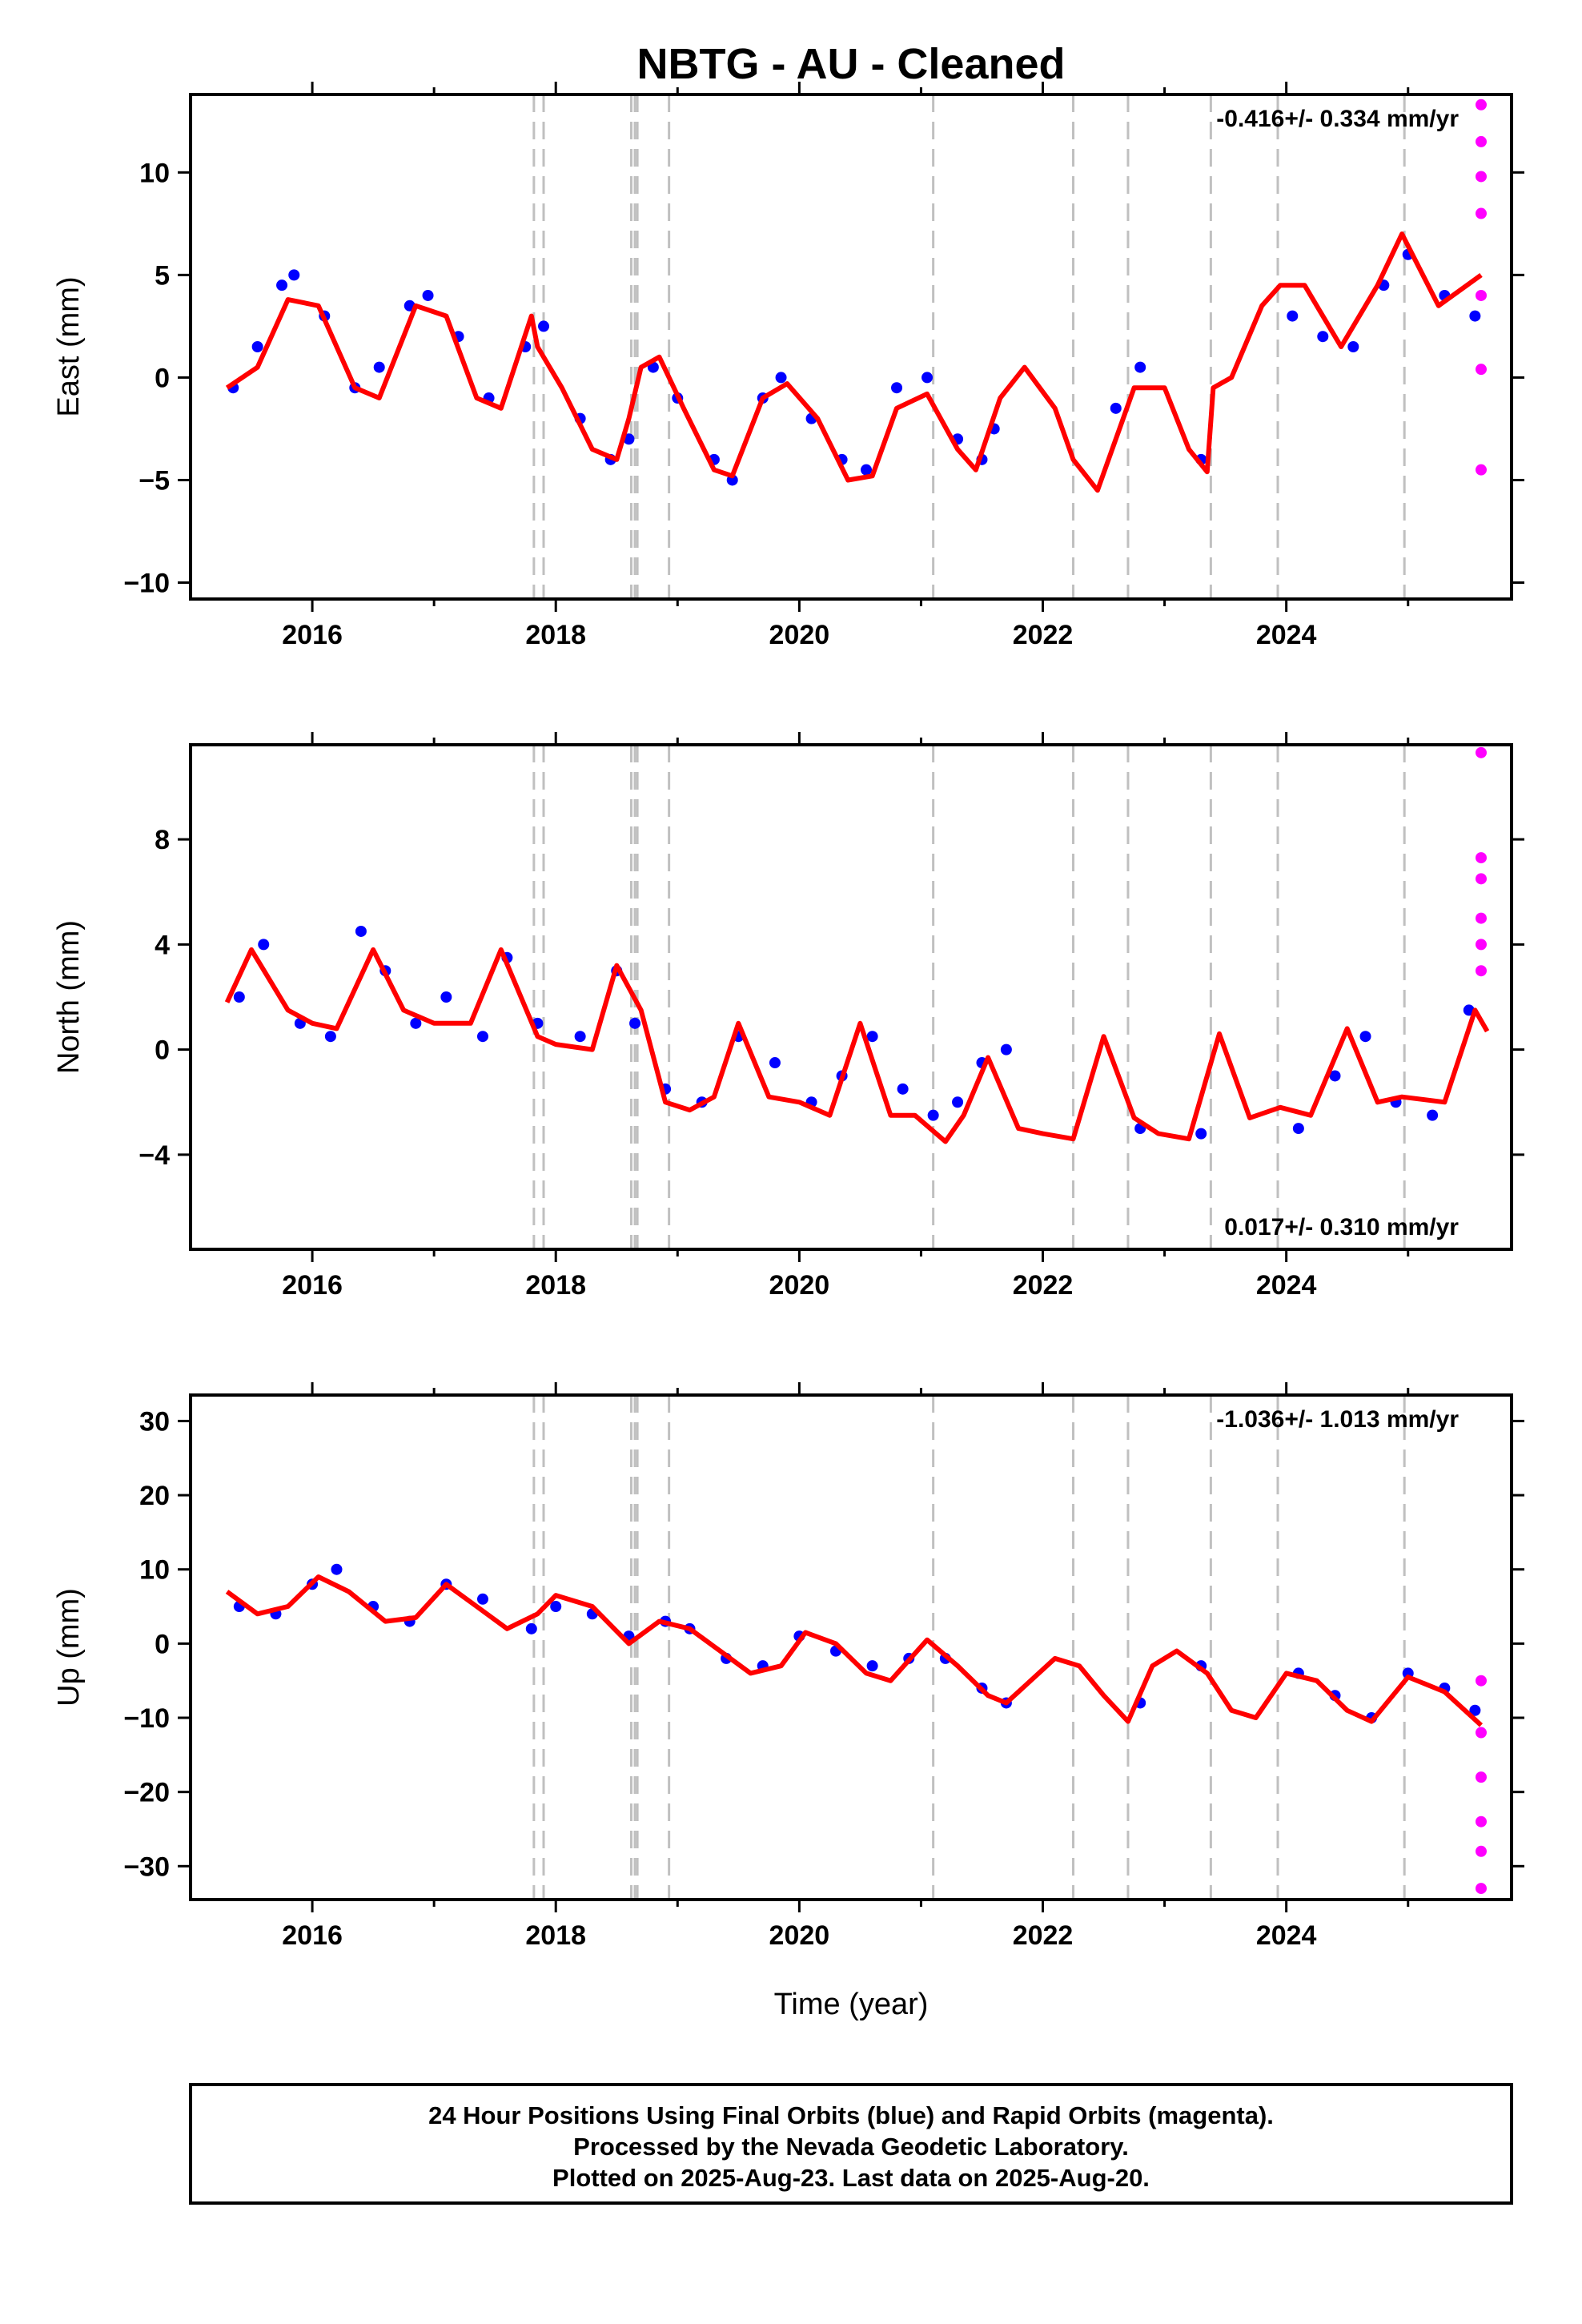 The height and width of the screenshot is (2324, 1582). Describe the element at coordinates (154, 1421) in the screenshot. I see `y-tick-label: 30` at that location.